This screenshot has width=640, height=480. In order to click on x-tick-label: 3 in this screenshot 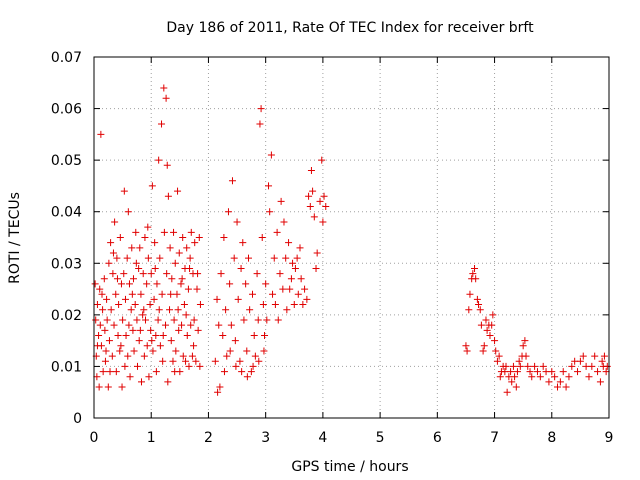, I will do `click(265, 438)`.